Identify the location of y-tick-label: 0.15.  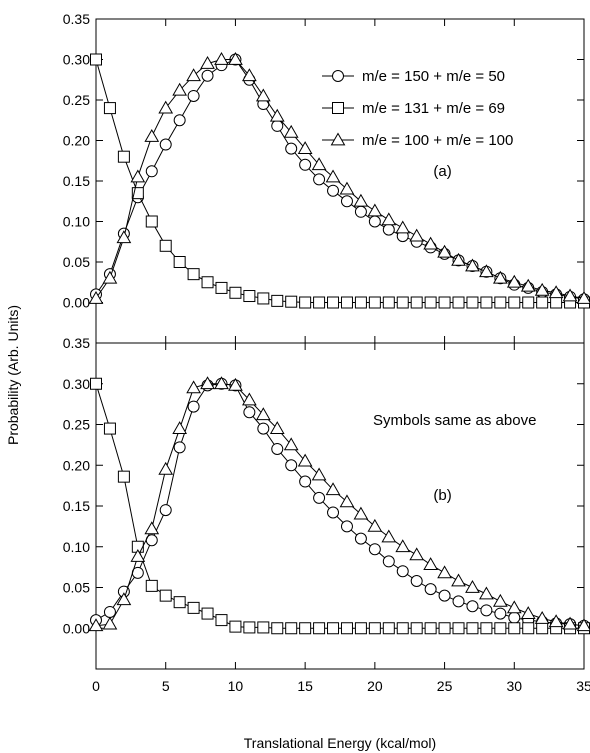
(76, 506).